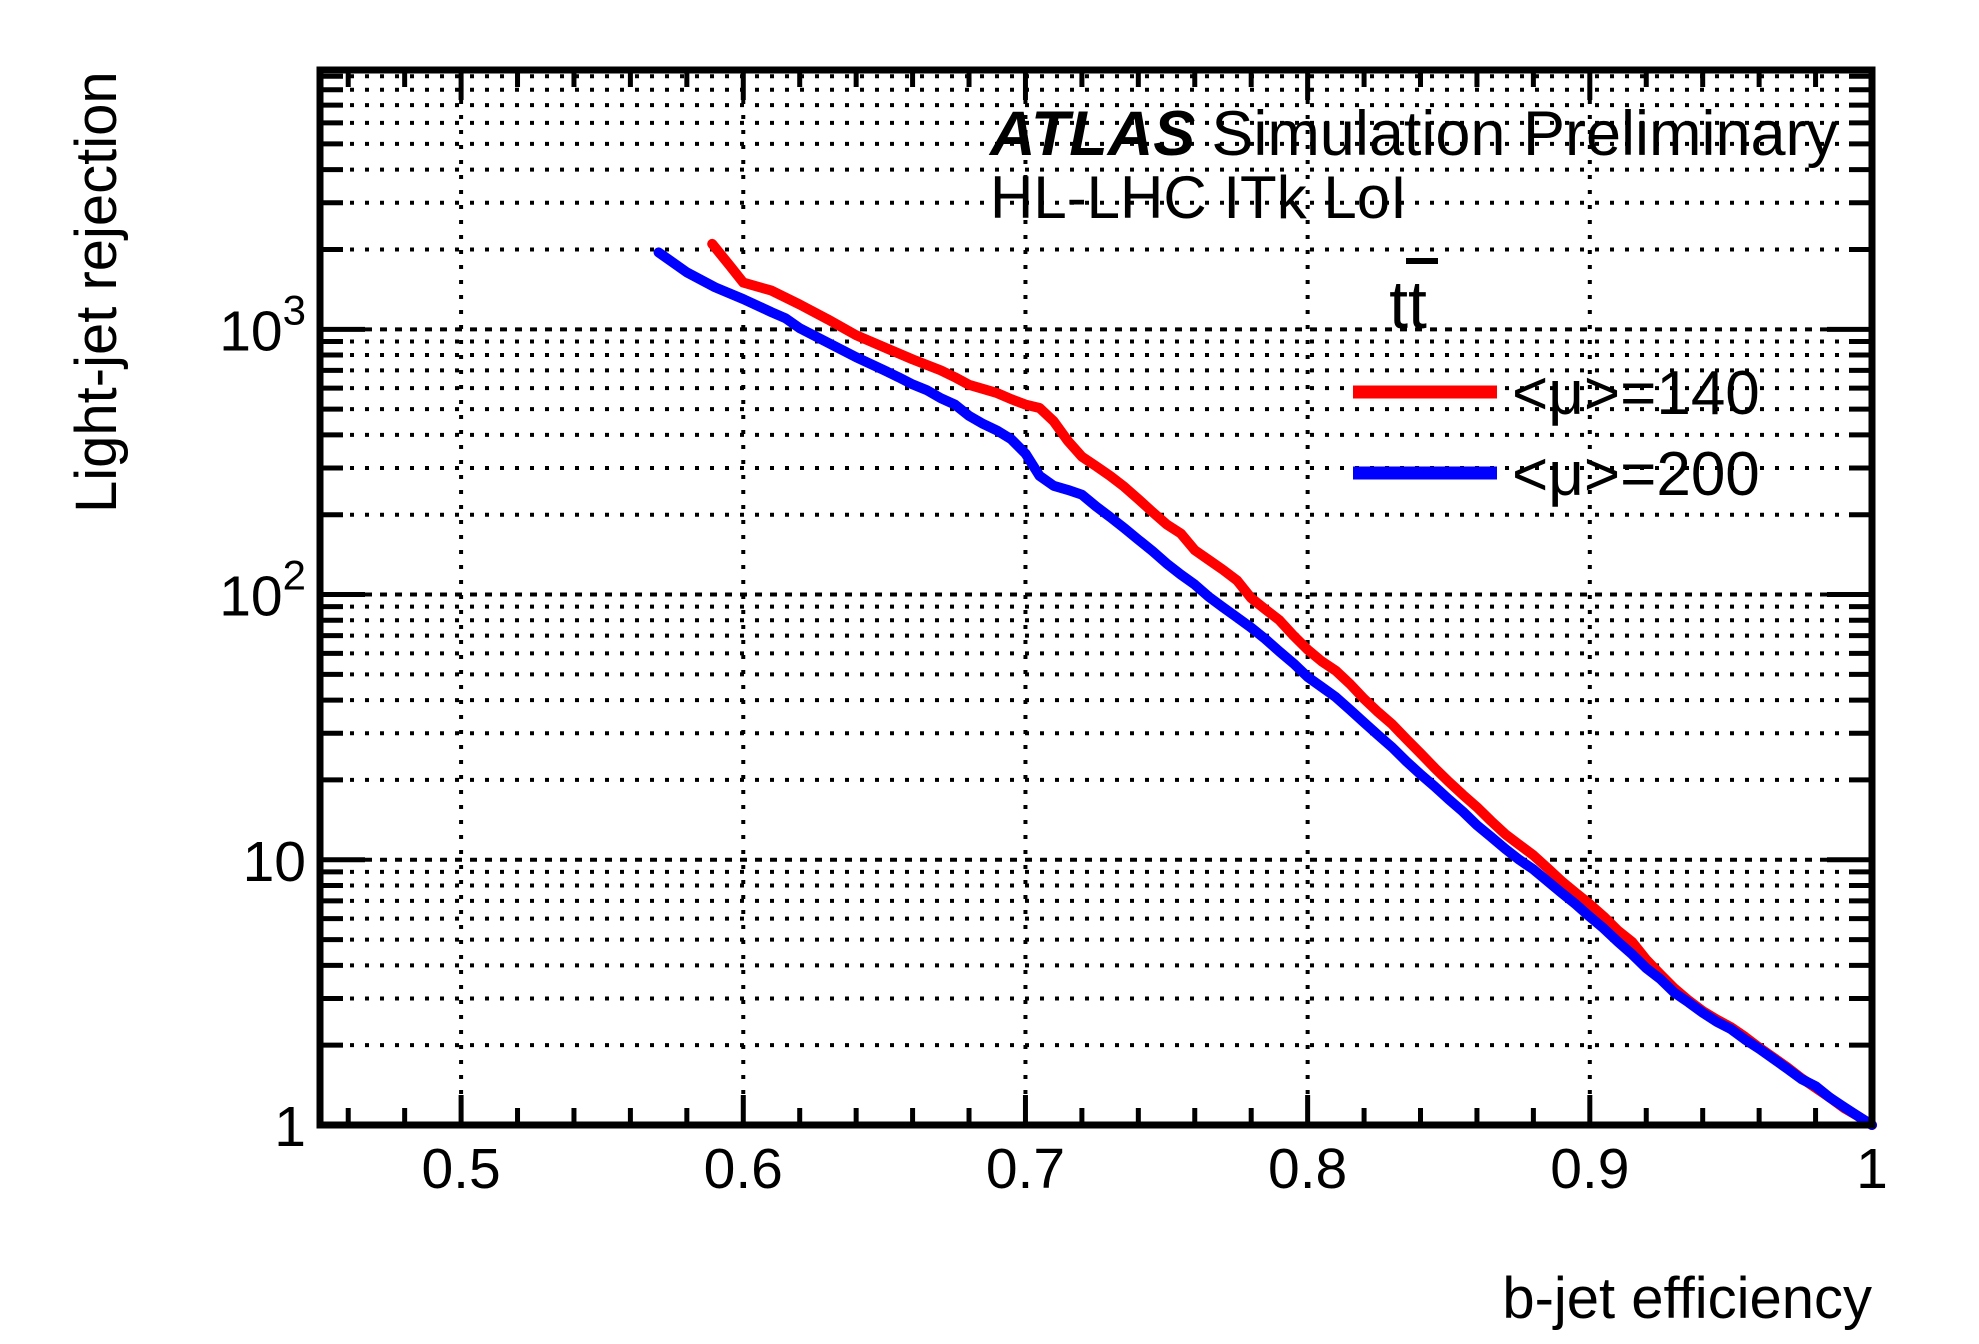  I want to click on x-tick-label-1: 1, so click(1872, 1169).